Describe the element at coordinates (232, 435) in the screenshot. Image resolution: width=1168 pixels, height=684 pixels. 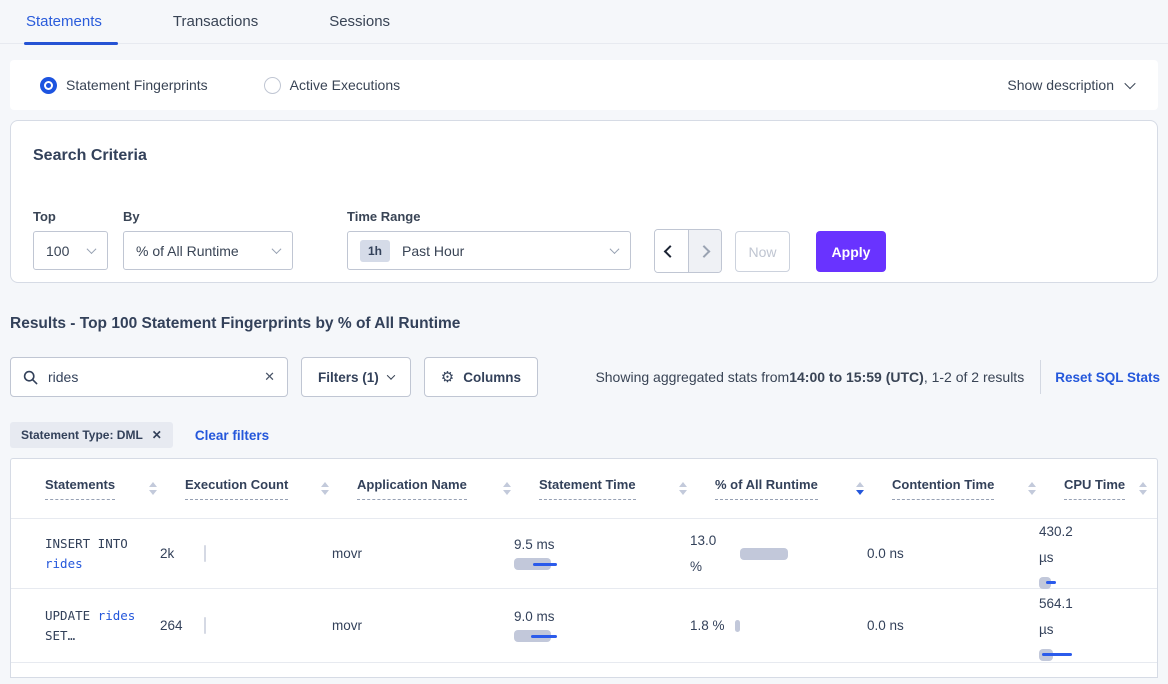
I see `clear-filters-link: Clear filters` at that location.